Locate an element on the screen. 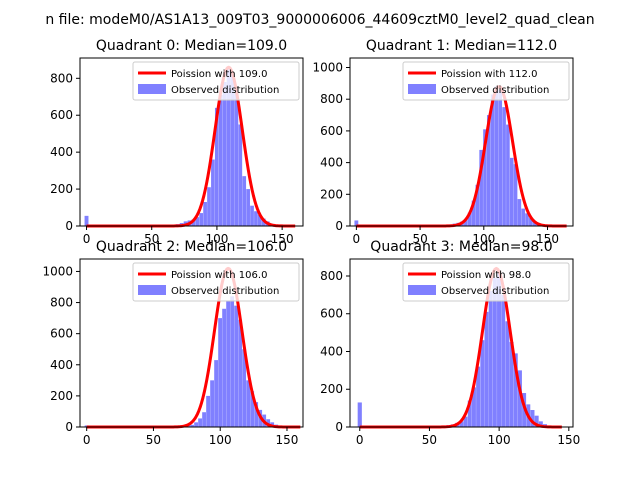 The width and height of the screenshot is (640, 480). x-tick-label: 50 is located at coordinates (419, 239).